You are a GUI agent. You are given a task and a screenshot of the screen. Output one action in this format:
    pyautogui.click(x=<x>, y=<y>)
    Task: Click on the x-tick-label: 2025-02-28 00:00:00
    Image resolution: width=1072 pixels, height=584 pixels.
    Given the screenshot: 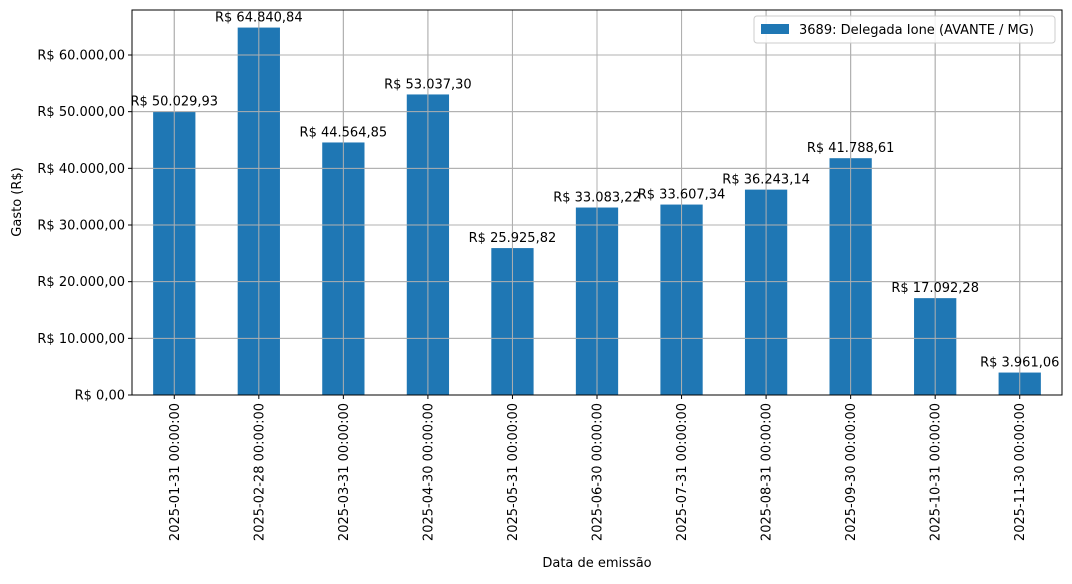 What is the action you would take?
    pyautogui.click(x=259, y=472)
    